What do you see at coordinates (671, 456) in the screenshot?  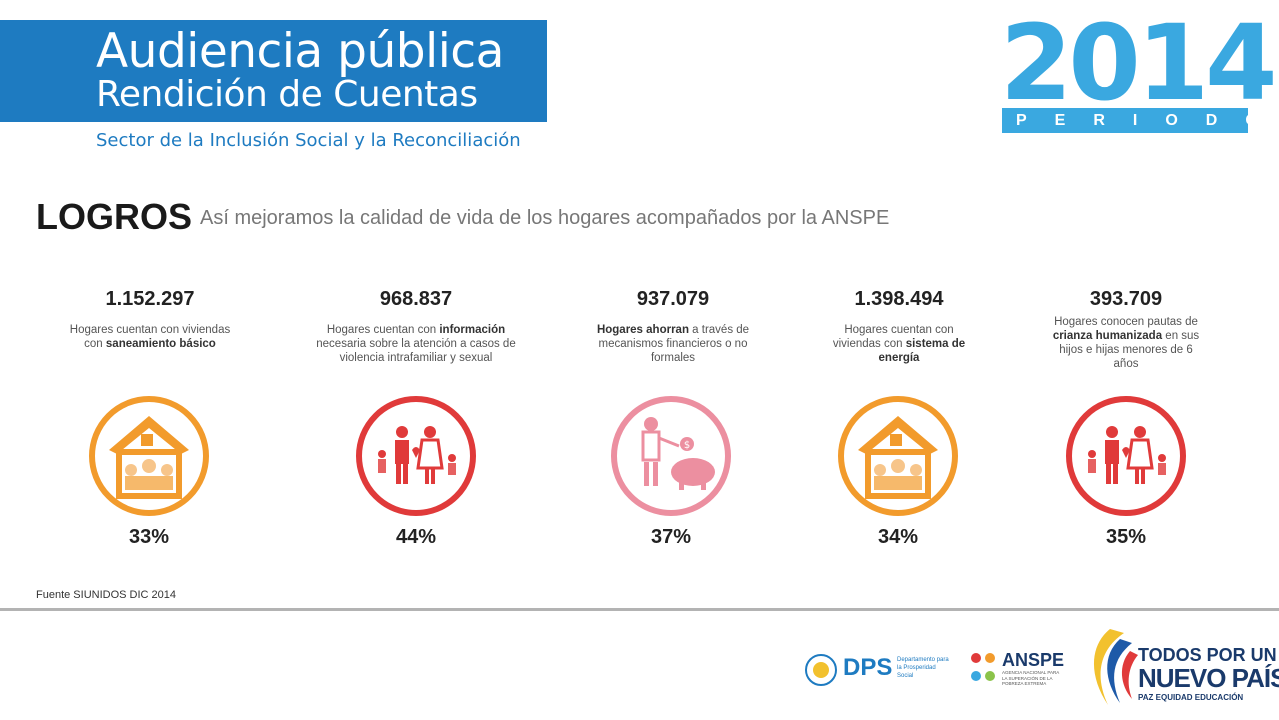 I see `piggy-bank-icon: $` at bounding box center [671, 456].